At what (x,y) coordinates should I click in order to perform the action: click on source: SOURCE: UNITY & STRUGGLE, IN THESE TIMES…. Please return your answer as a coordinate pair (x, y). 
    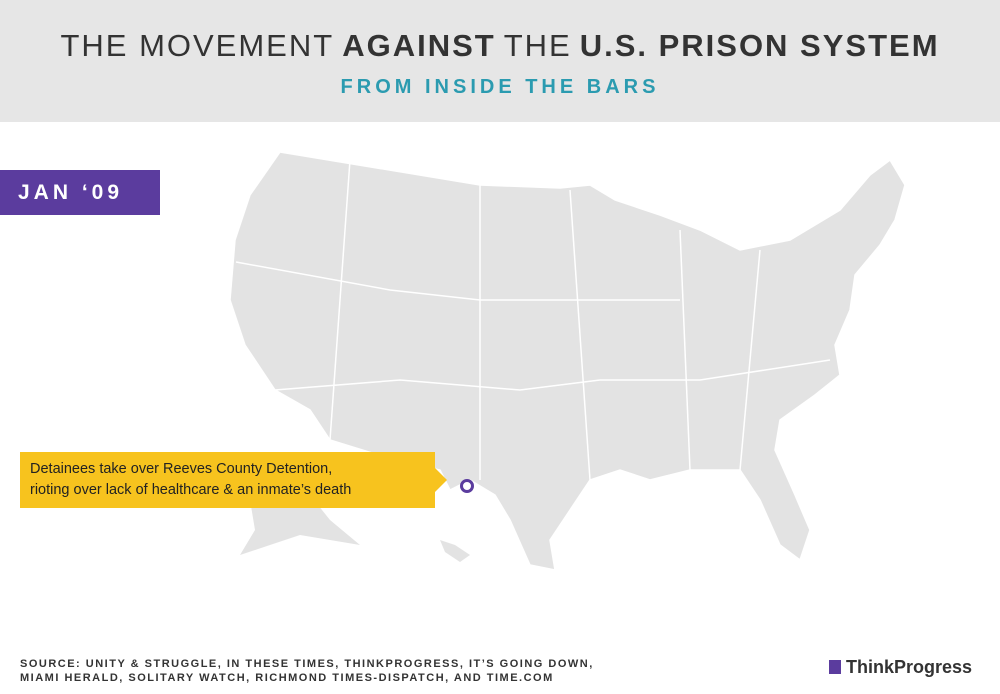
    Looking at the image, I should click on (307, 671).